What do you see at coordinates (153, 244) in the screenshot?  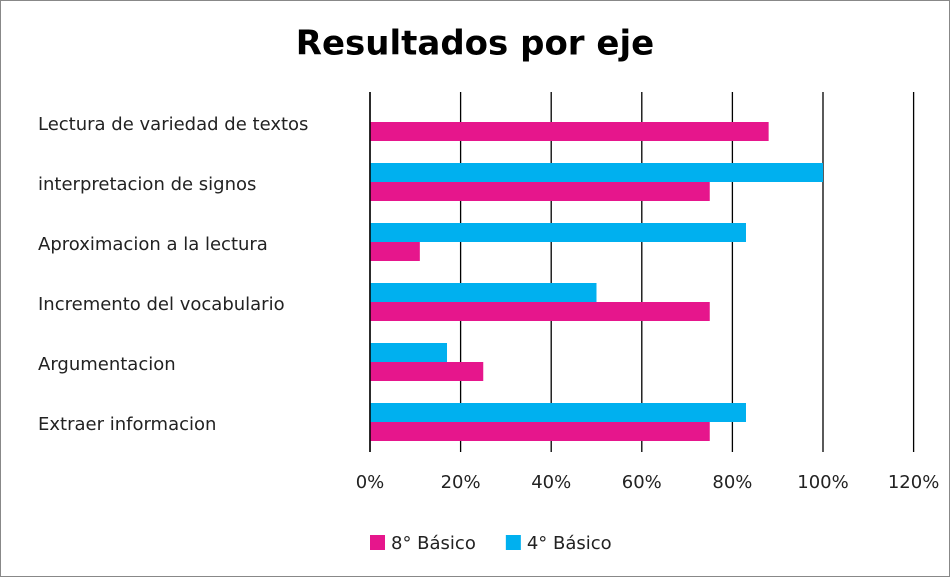 I see `category-label: Aproximacion a la lectura` at bounding box center [153, 244].